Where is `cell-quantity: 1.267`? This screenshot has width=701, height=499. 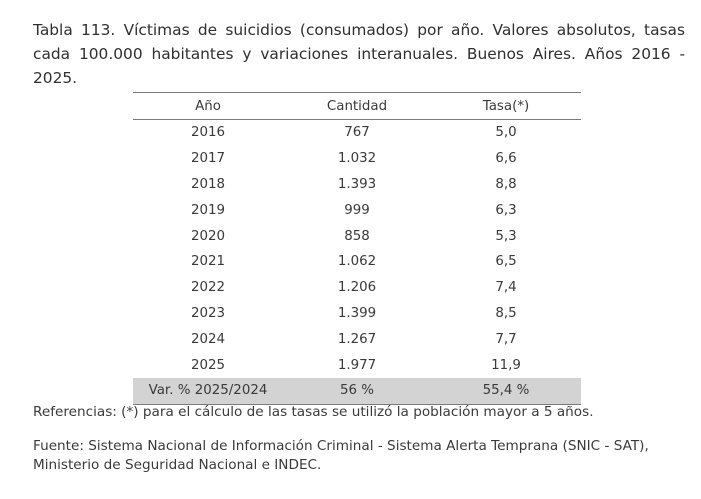 cell-quantity: 1.267 is located at coordinates (357, 339).